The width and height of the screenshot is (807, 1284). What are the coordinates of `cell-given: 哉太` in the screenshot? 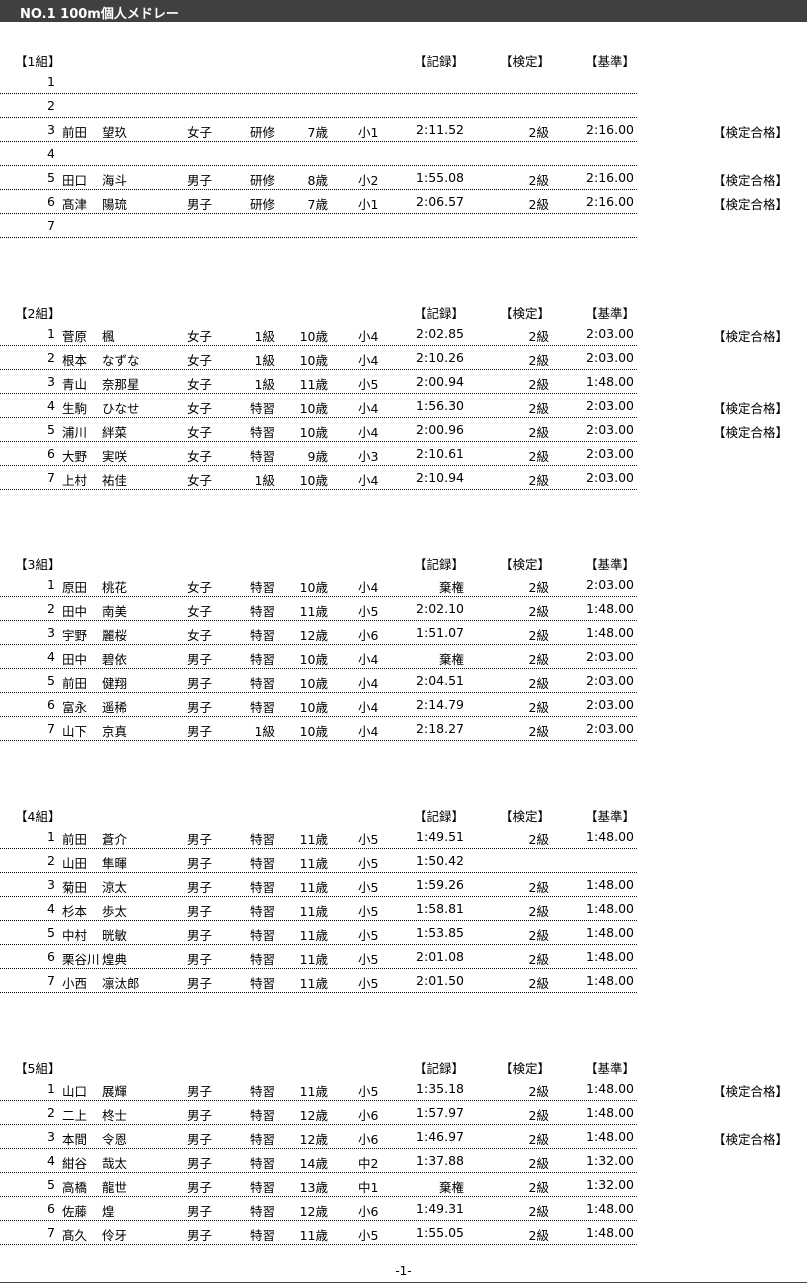 It's located at (115, 1163).